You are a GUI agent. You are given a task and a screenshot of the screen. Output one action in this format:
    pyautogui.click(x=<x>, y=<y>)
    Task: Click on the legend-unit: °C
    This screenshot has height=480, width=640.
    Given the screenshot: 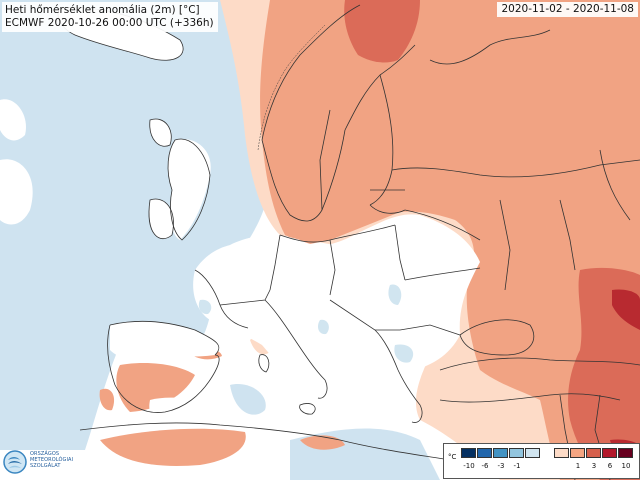 What is the action you would take?
    pyautogui.click(x=452, y=457)
    